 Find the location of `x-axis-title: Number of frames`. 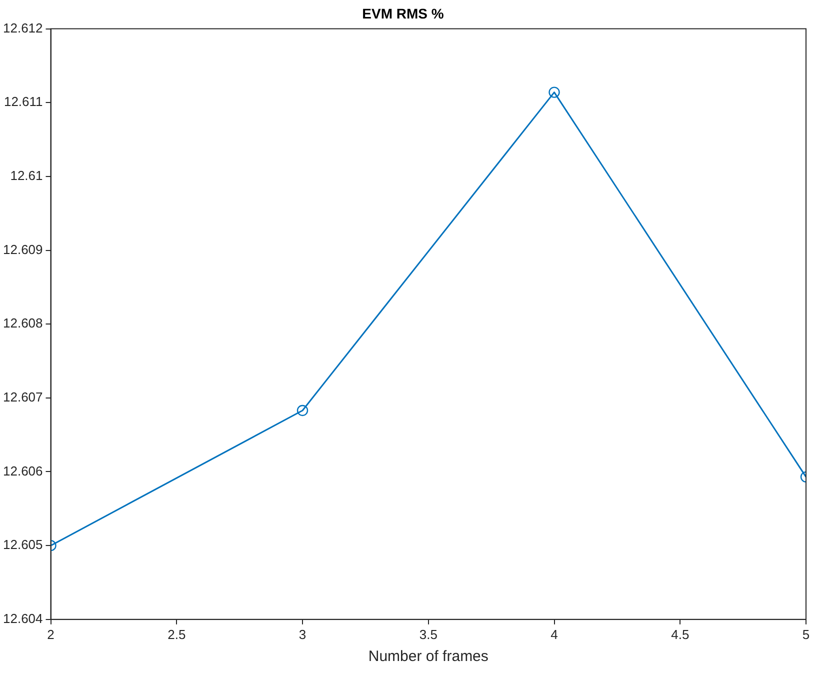

x-axis-title: Number of frames is located at coordinates (428, 657).